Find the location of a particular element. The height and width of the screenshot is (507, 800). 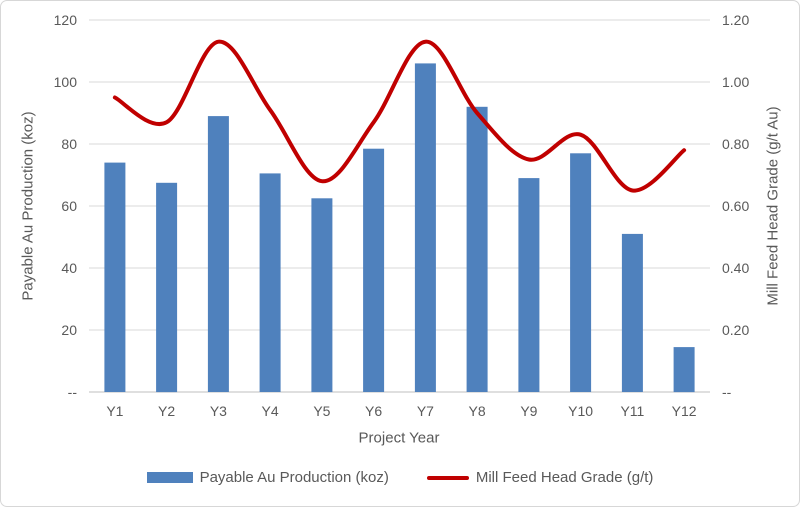

x-tick-label: Y9 is located at coordinates (528, 411).